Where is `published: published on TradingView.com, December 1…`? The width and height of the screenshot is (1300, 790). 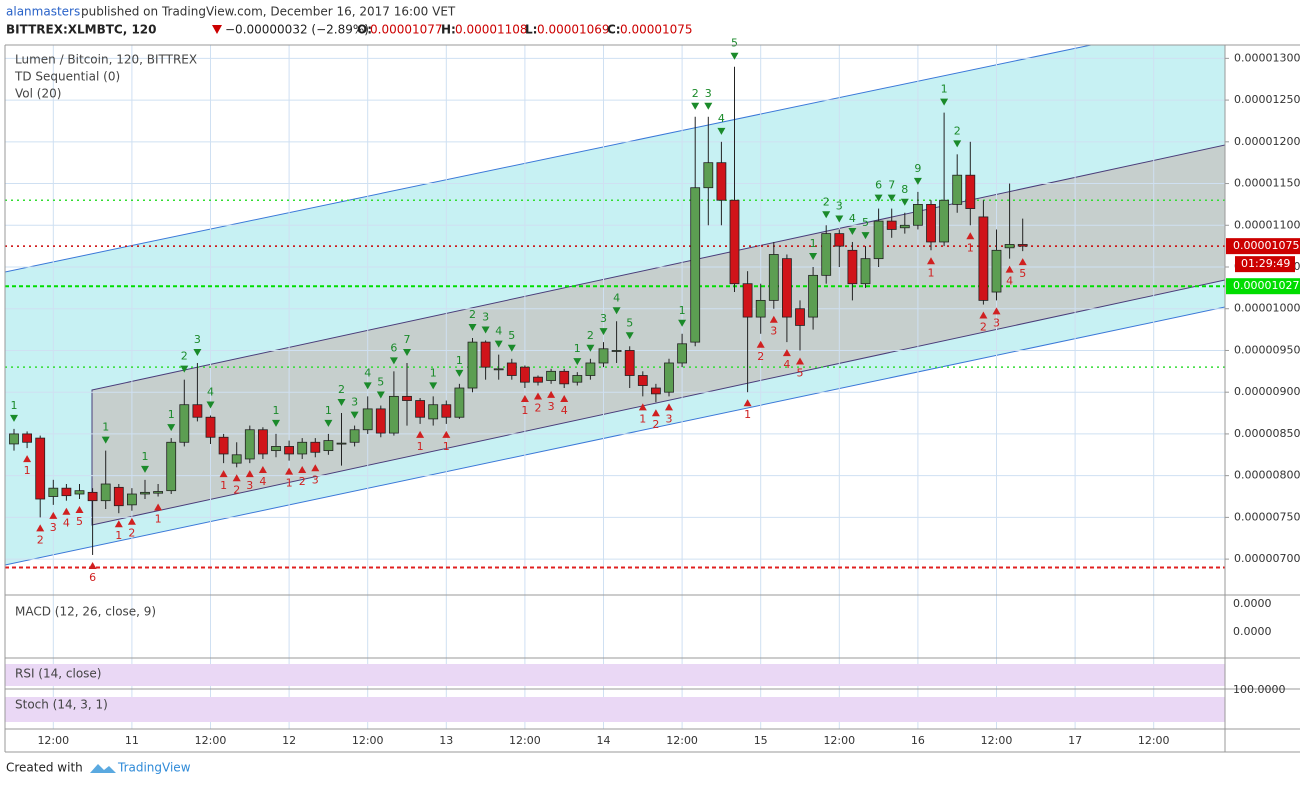
published: published on TradingView.com, December 1… is located at coordinates (268, 12).